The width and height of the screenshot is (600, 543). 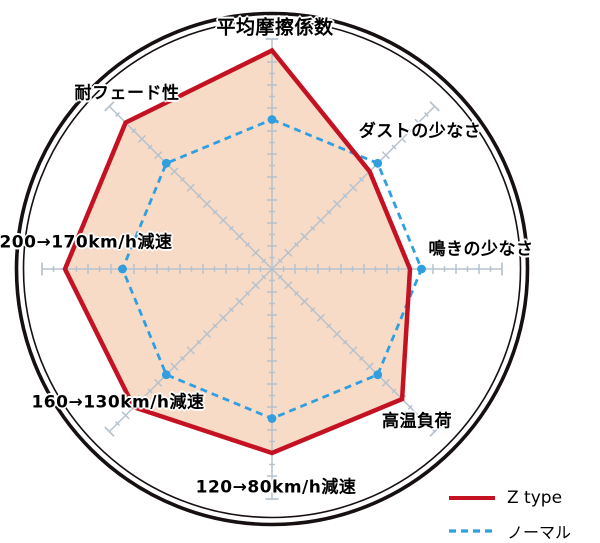 I want to click on legend-item-normal: ノーマル, so click(x=509, y=531).